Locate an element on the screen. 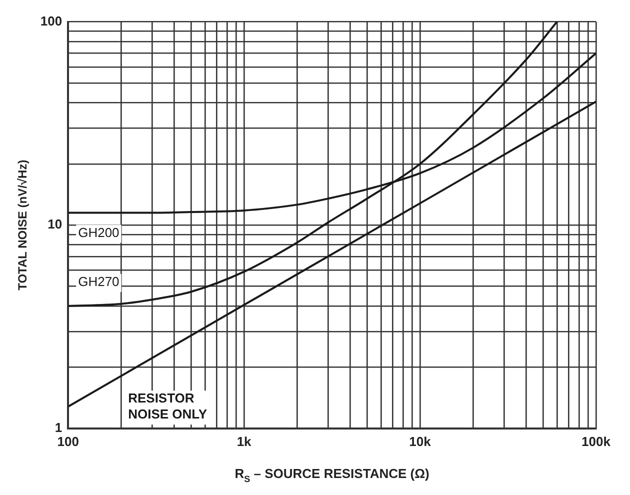 This screenshot has height=495, width=630. y-tick-label: 100 is located at coordinates (51, 20).